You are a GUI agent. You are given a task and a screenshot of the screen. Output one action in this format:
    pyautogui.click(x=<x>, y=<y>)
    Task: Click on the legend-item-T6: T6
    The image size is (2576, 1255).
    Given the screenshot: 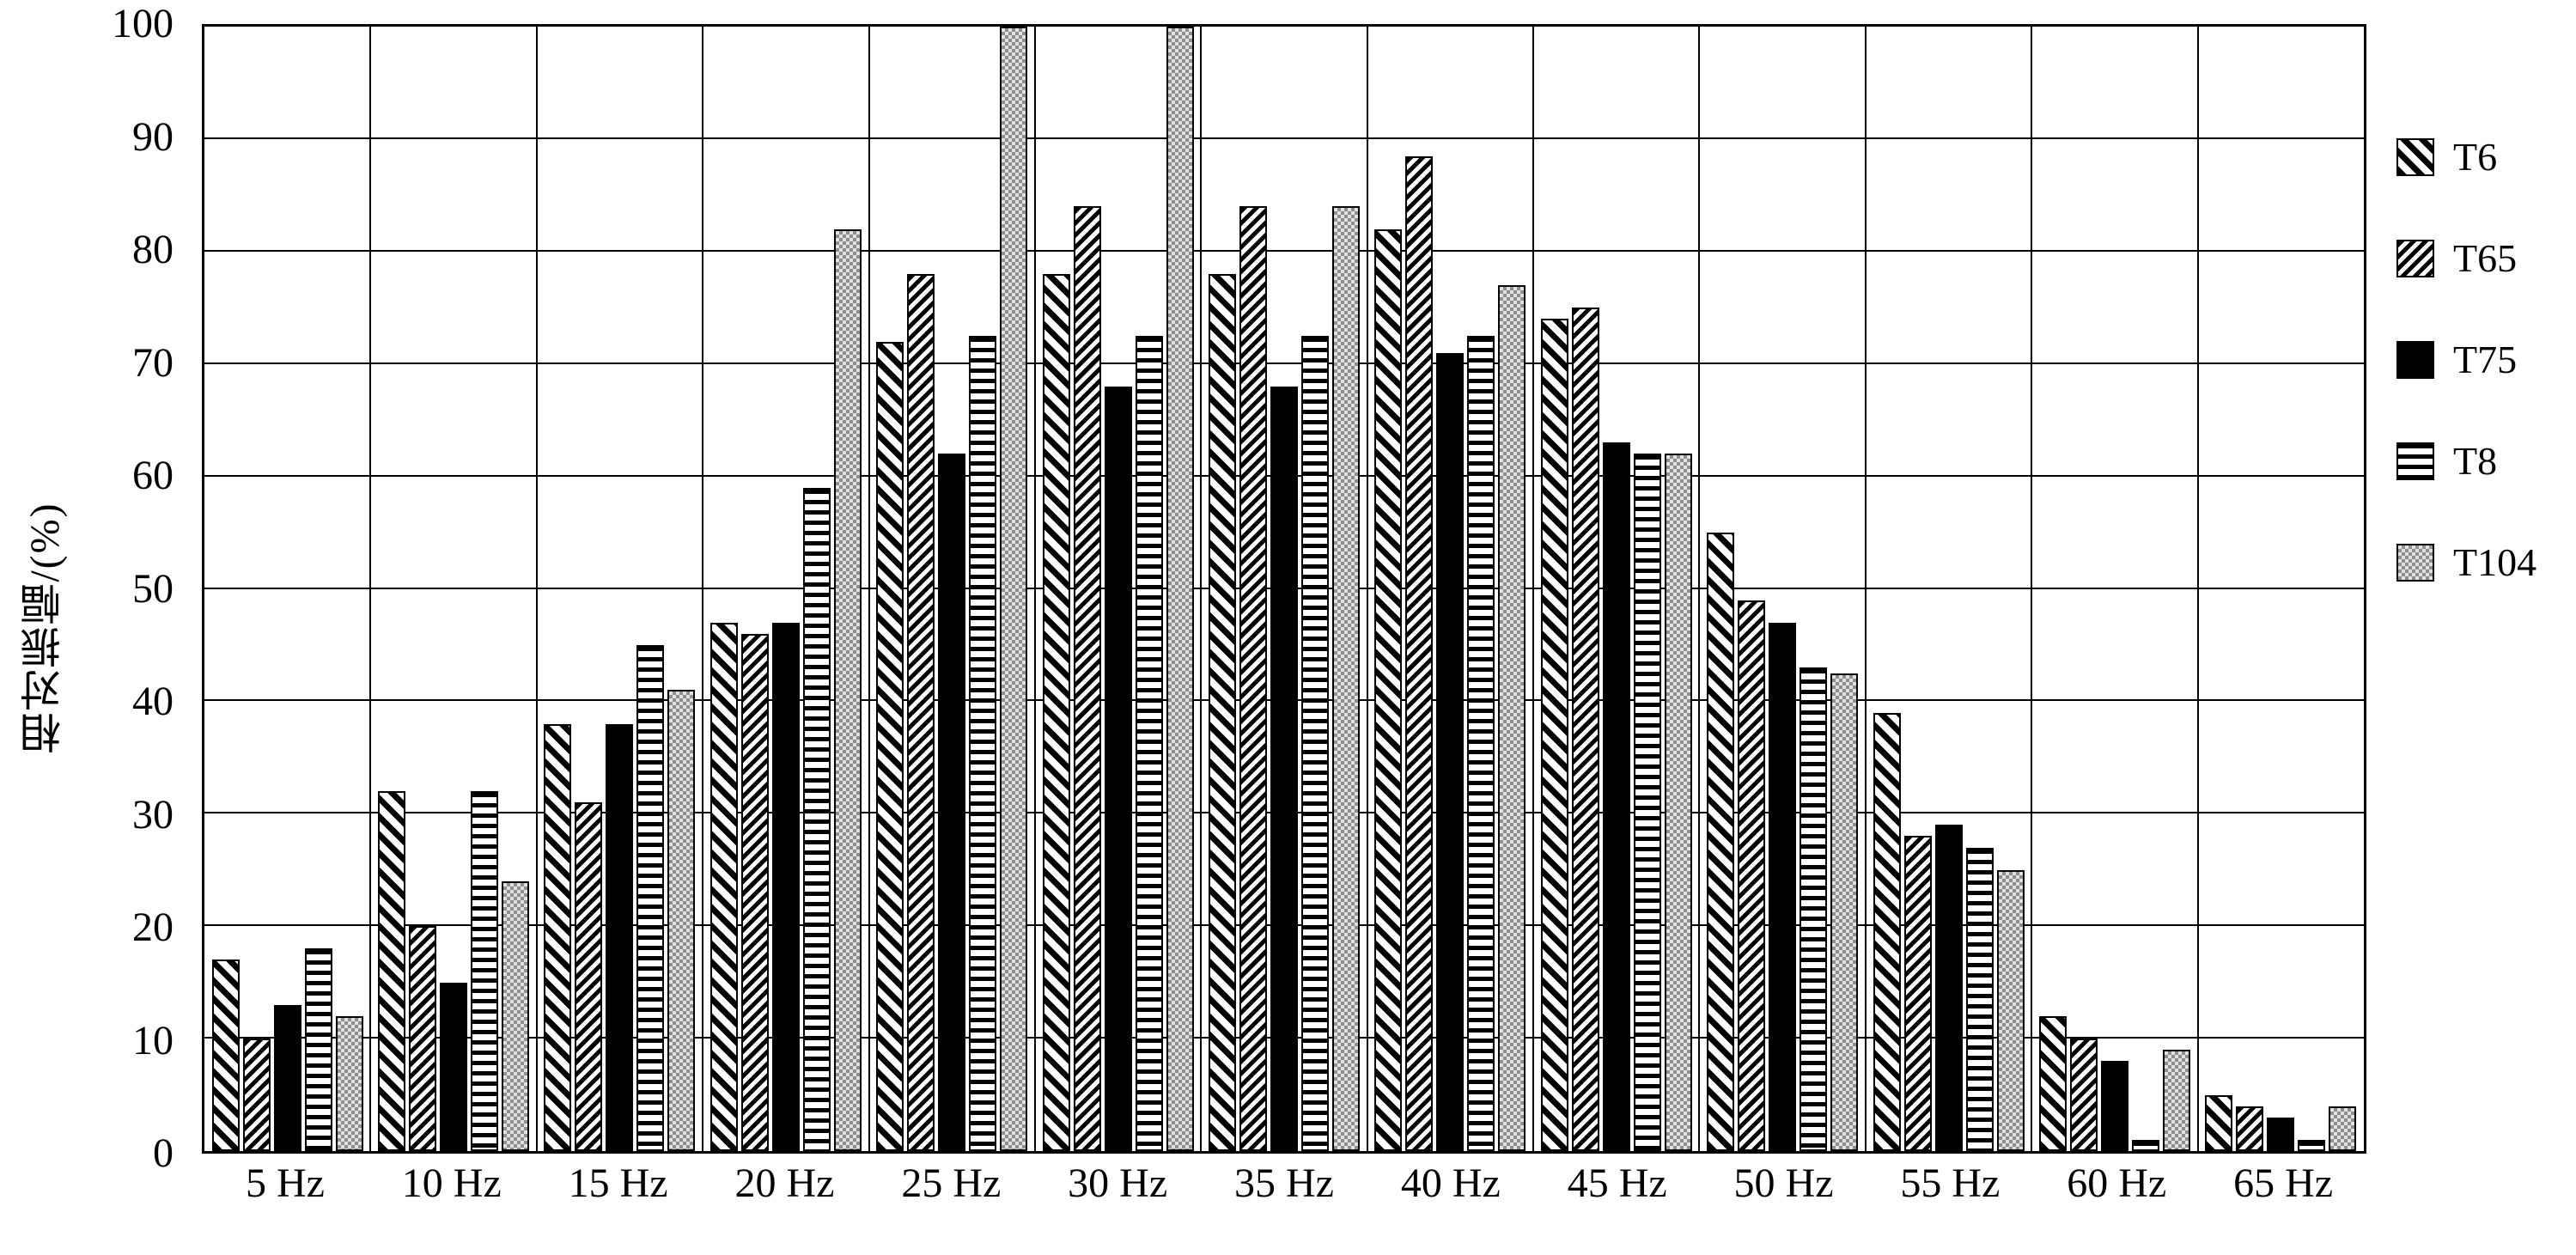 What is the action you would take?
    pyautogui.click(x=2466, y=157)
    